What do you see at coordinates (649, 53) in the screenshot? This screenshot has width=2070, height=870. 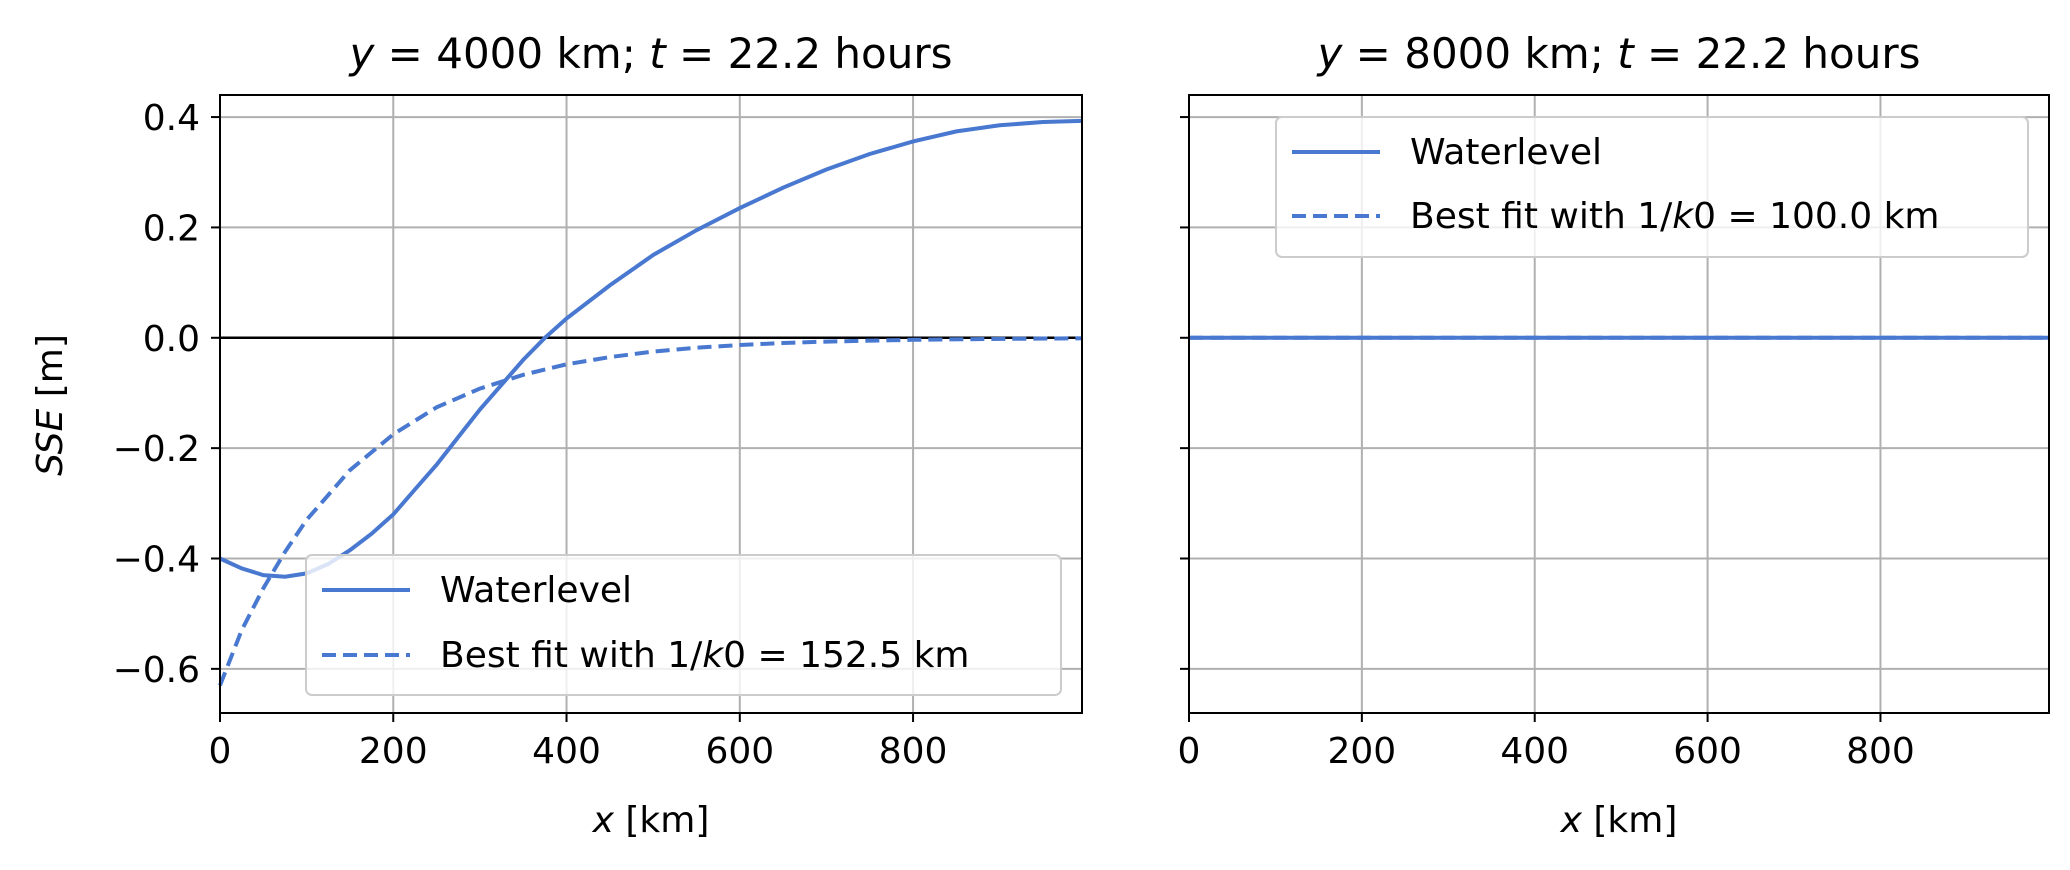 I see `left-panel-title: y = 4000 km; t = 22.2 hours` at bounding box center [649, 53].